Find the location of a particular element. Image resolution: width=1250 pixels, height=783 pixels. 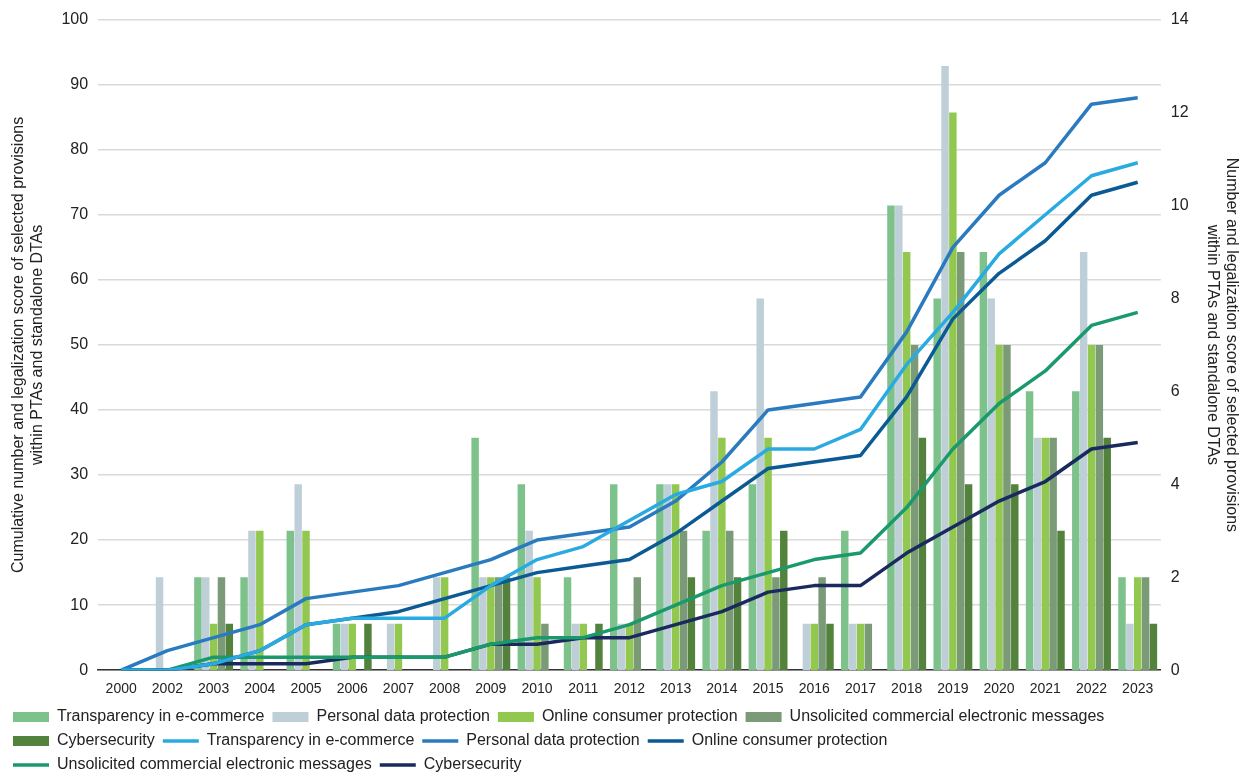

y2-tick-label: 4 is located at coordinates (1175, 483).